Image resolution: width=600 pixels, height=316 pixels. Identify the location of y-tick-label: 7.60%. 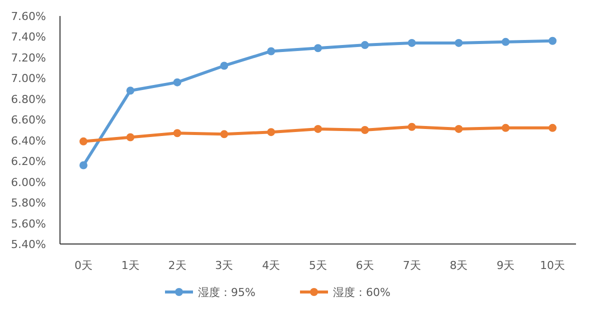
(28, 16).